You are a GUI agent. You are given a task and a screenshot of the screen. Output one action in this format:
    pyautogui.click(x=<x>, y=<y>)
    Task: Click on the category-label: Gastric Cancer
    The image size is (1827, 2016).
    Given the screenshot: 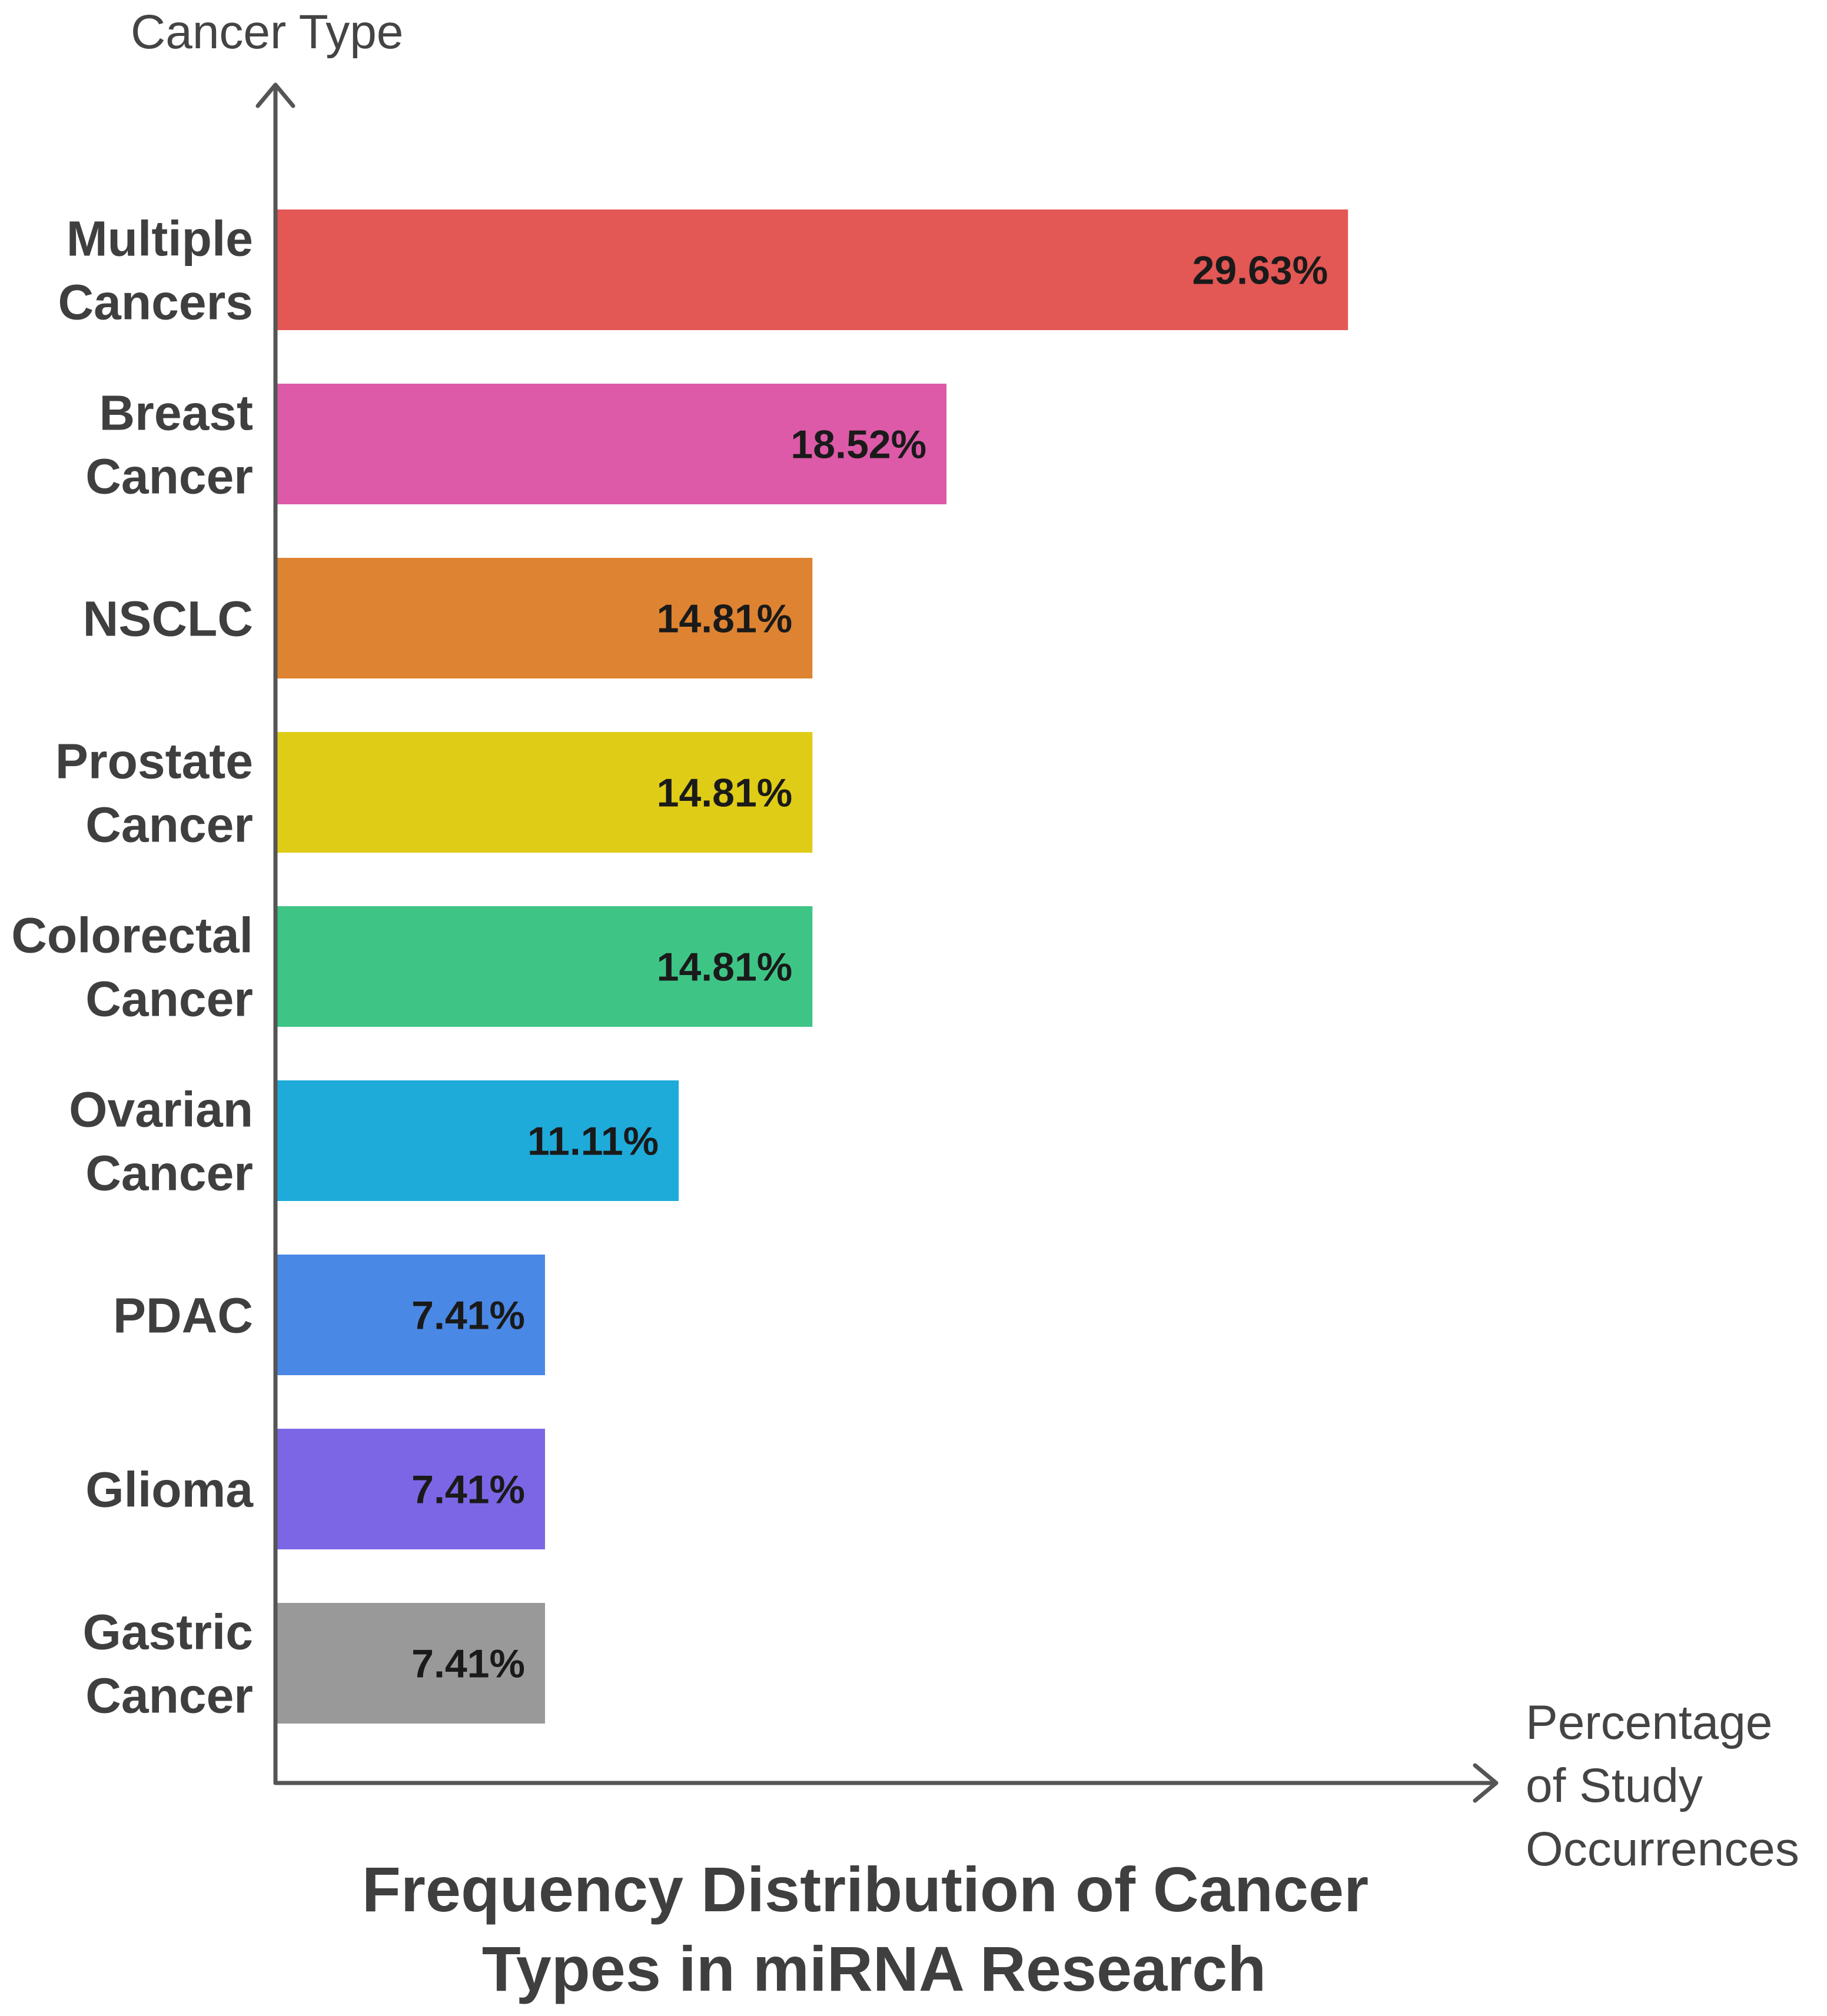 What is the action you would take?
    pyautogui.click(x=168, y=1664)
    